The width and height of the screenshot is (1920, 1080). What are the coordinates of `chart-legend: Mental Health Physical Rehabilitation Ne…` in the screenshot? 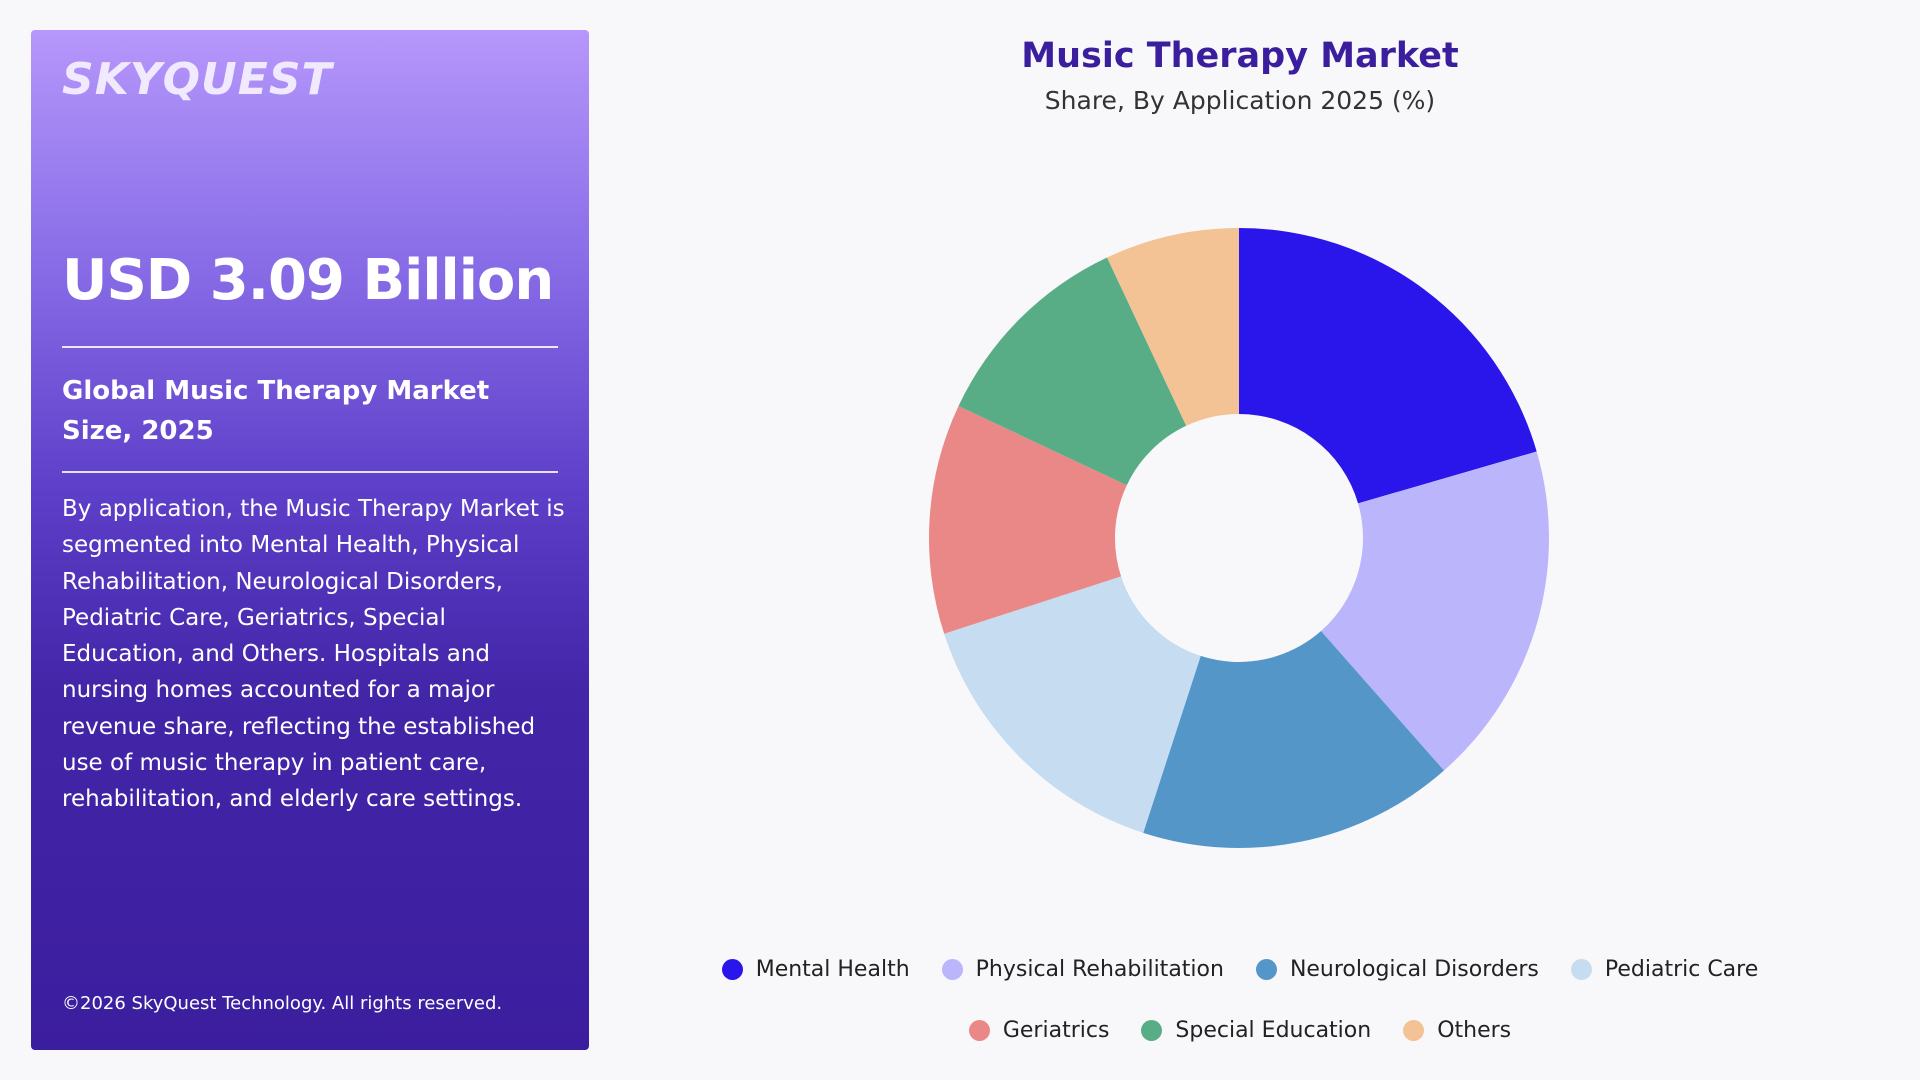 It's located at (1240, 969).